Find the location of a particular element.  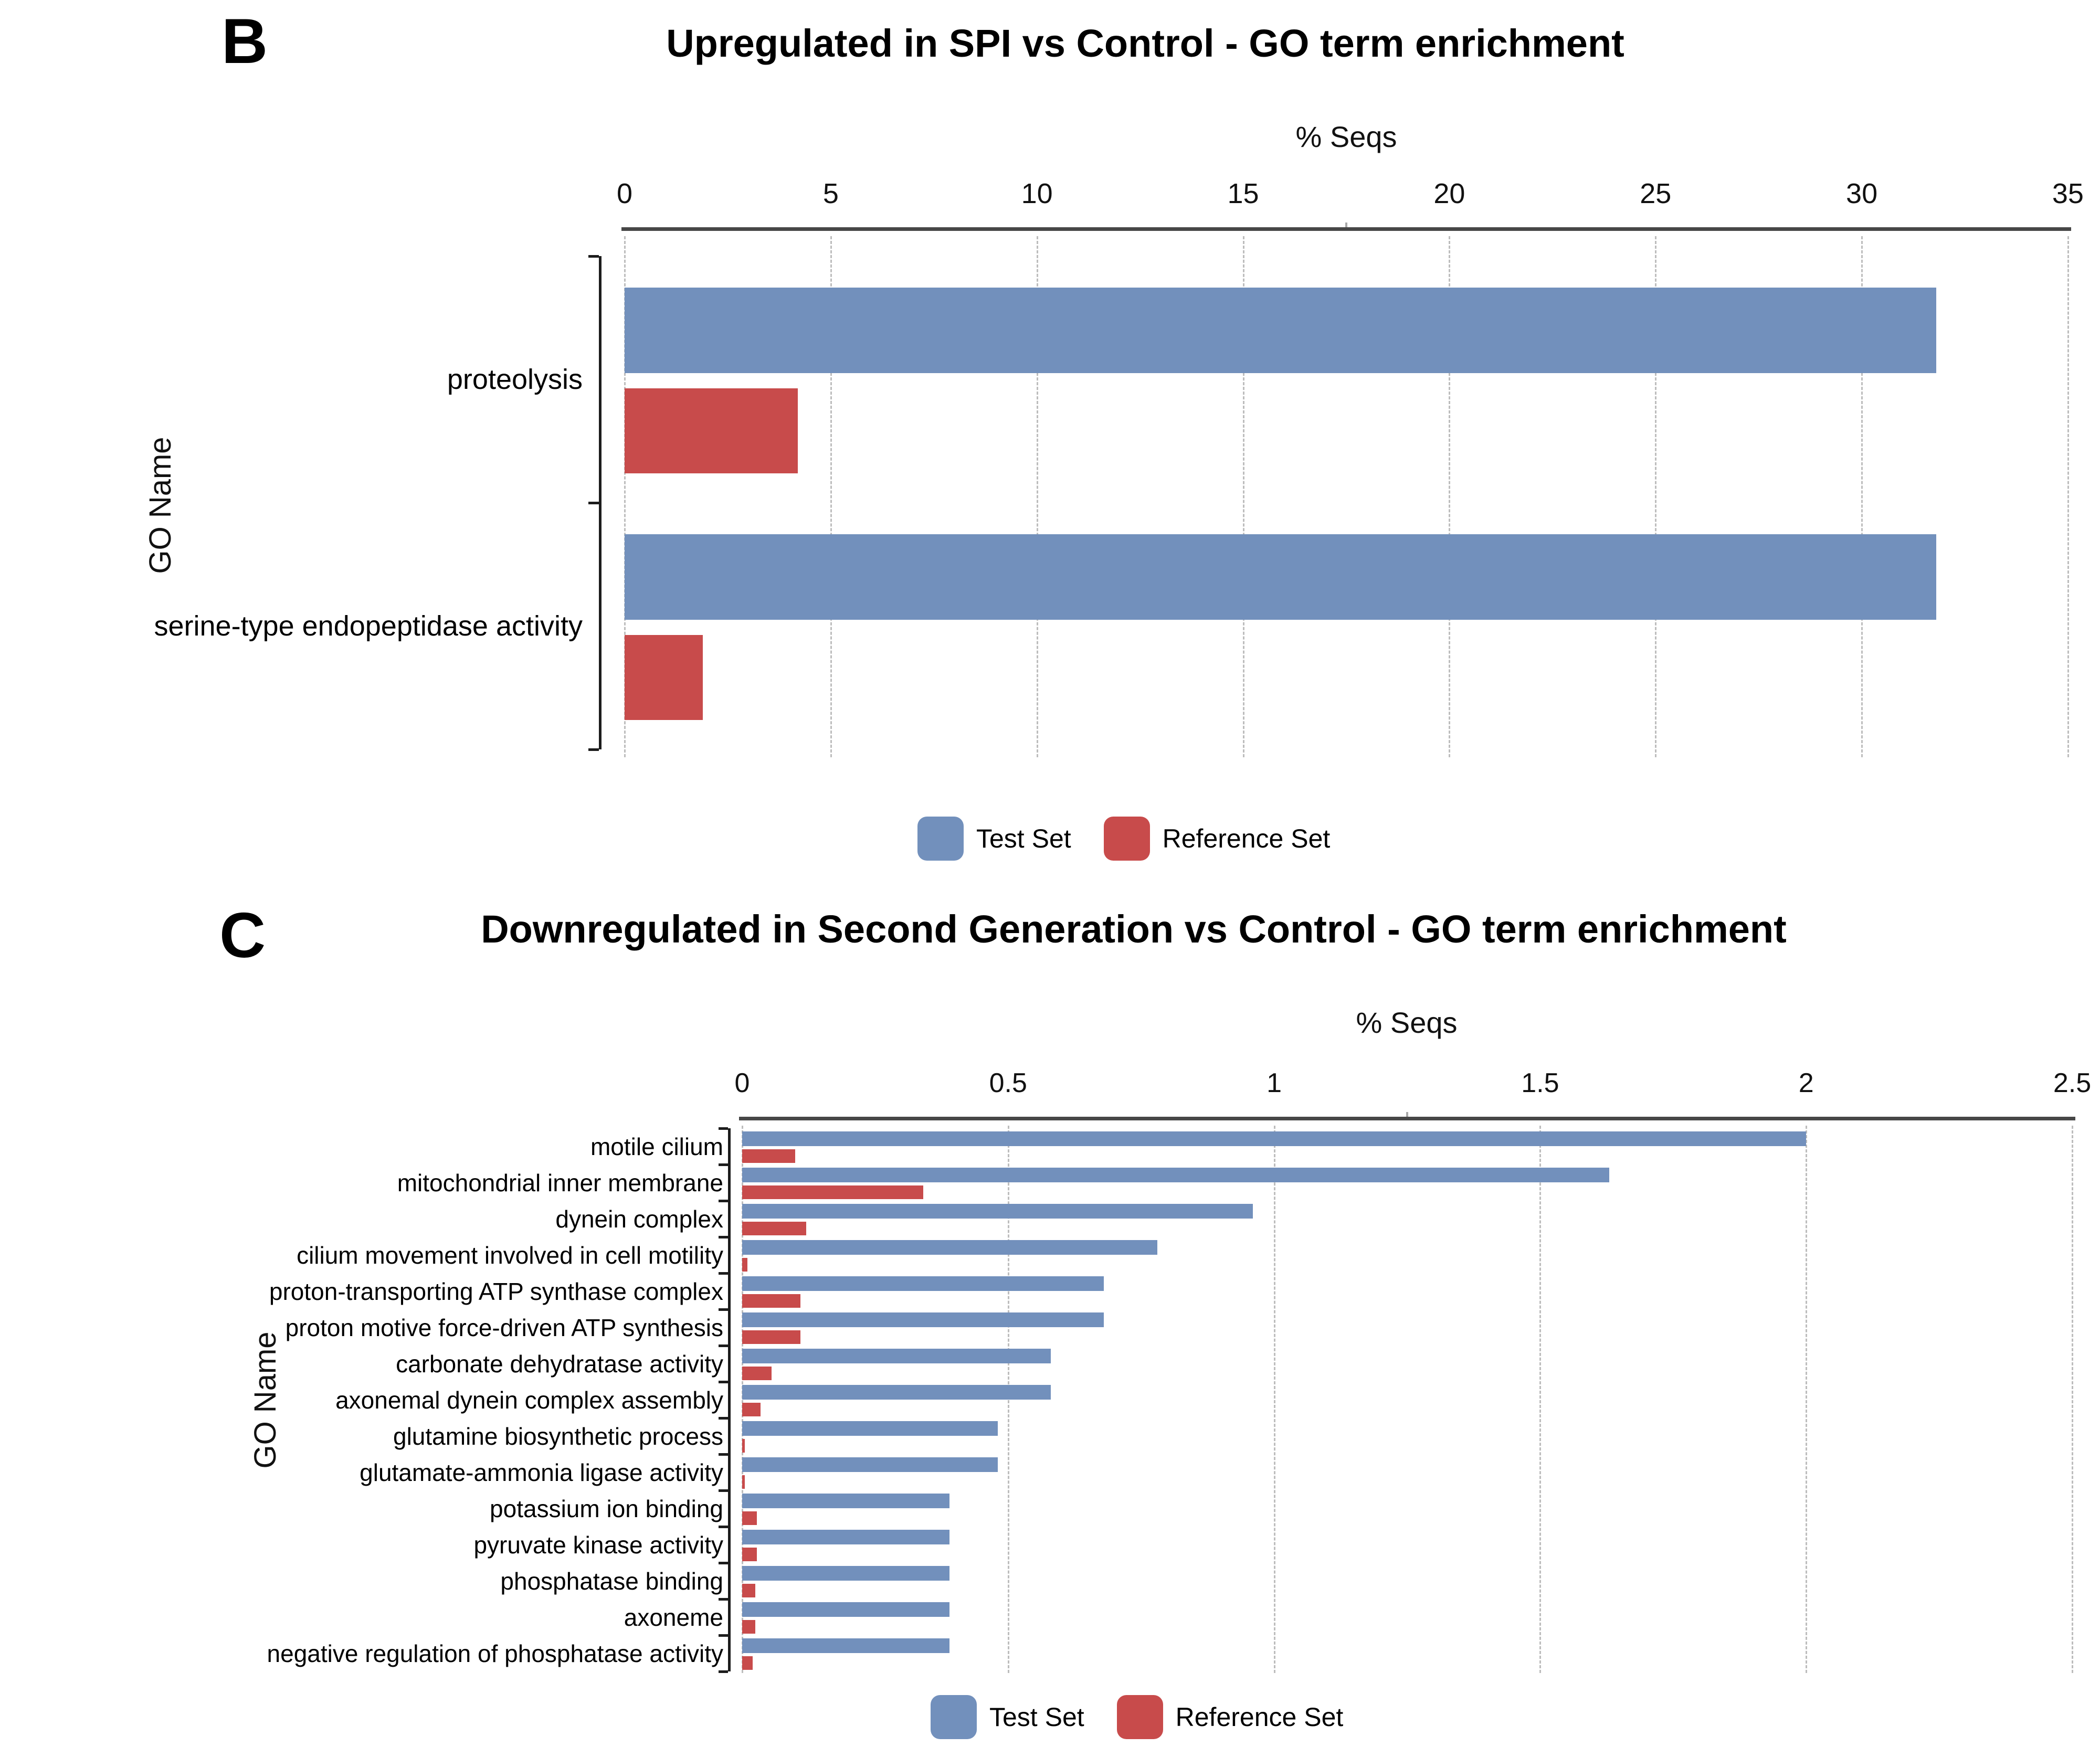

category-label: serine-type endopeptidase activity is located at coordinates (368, 626).